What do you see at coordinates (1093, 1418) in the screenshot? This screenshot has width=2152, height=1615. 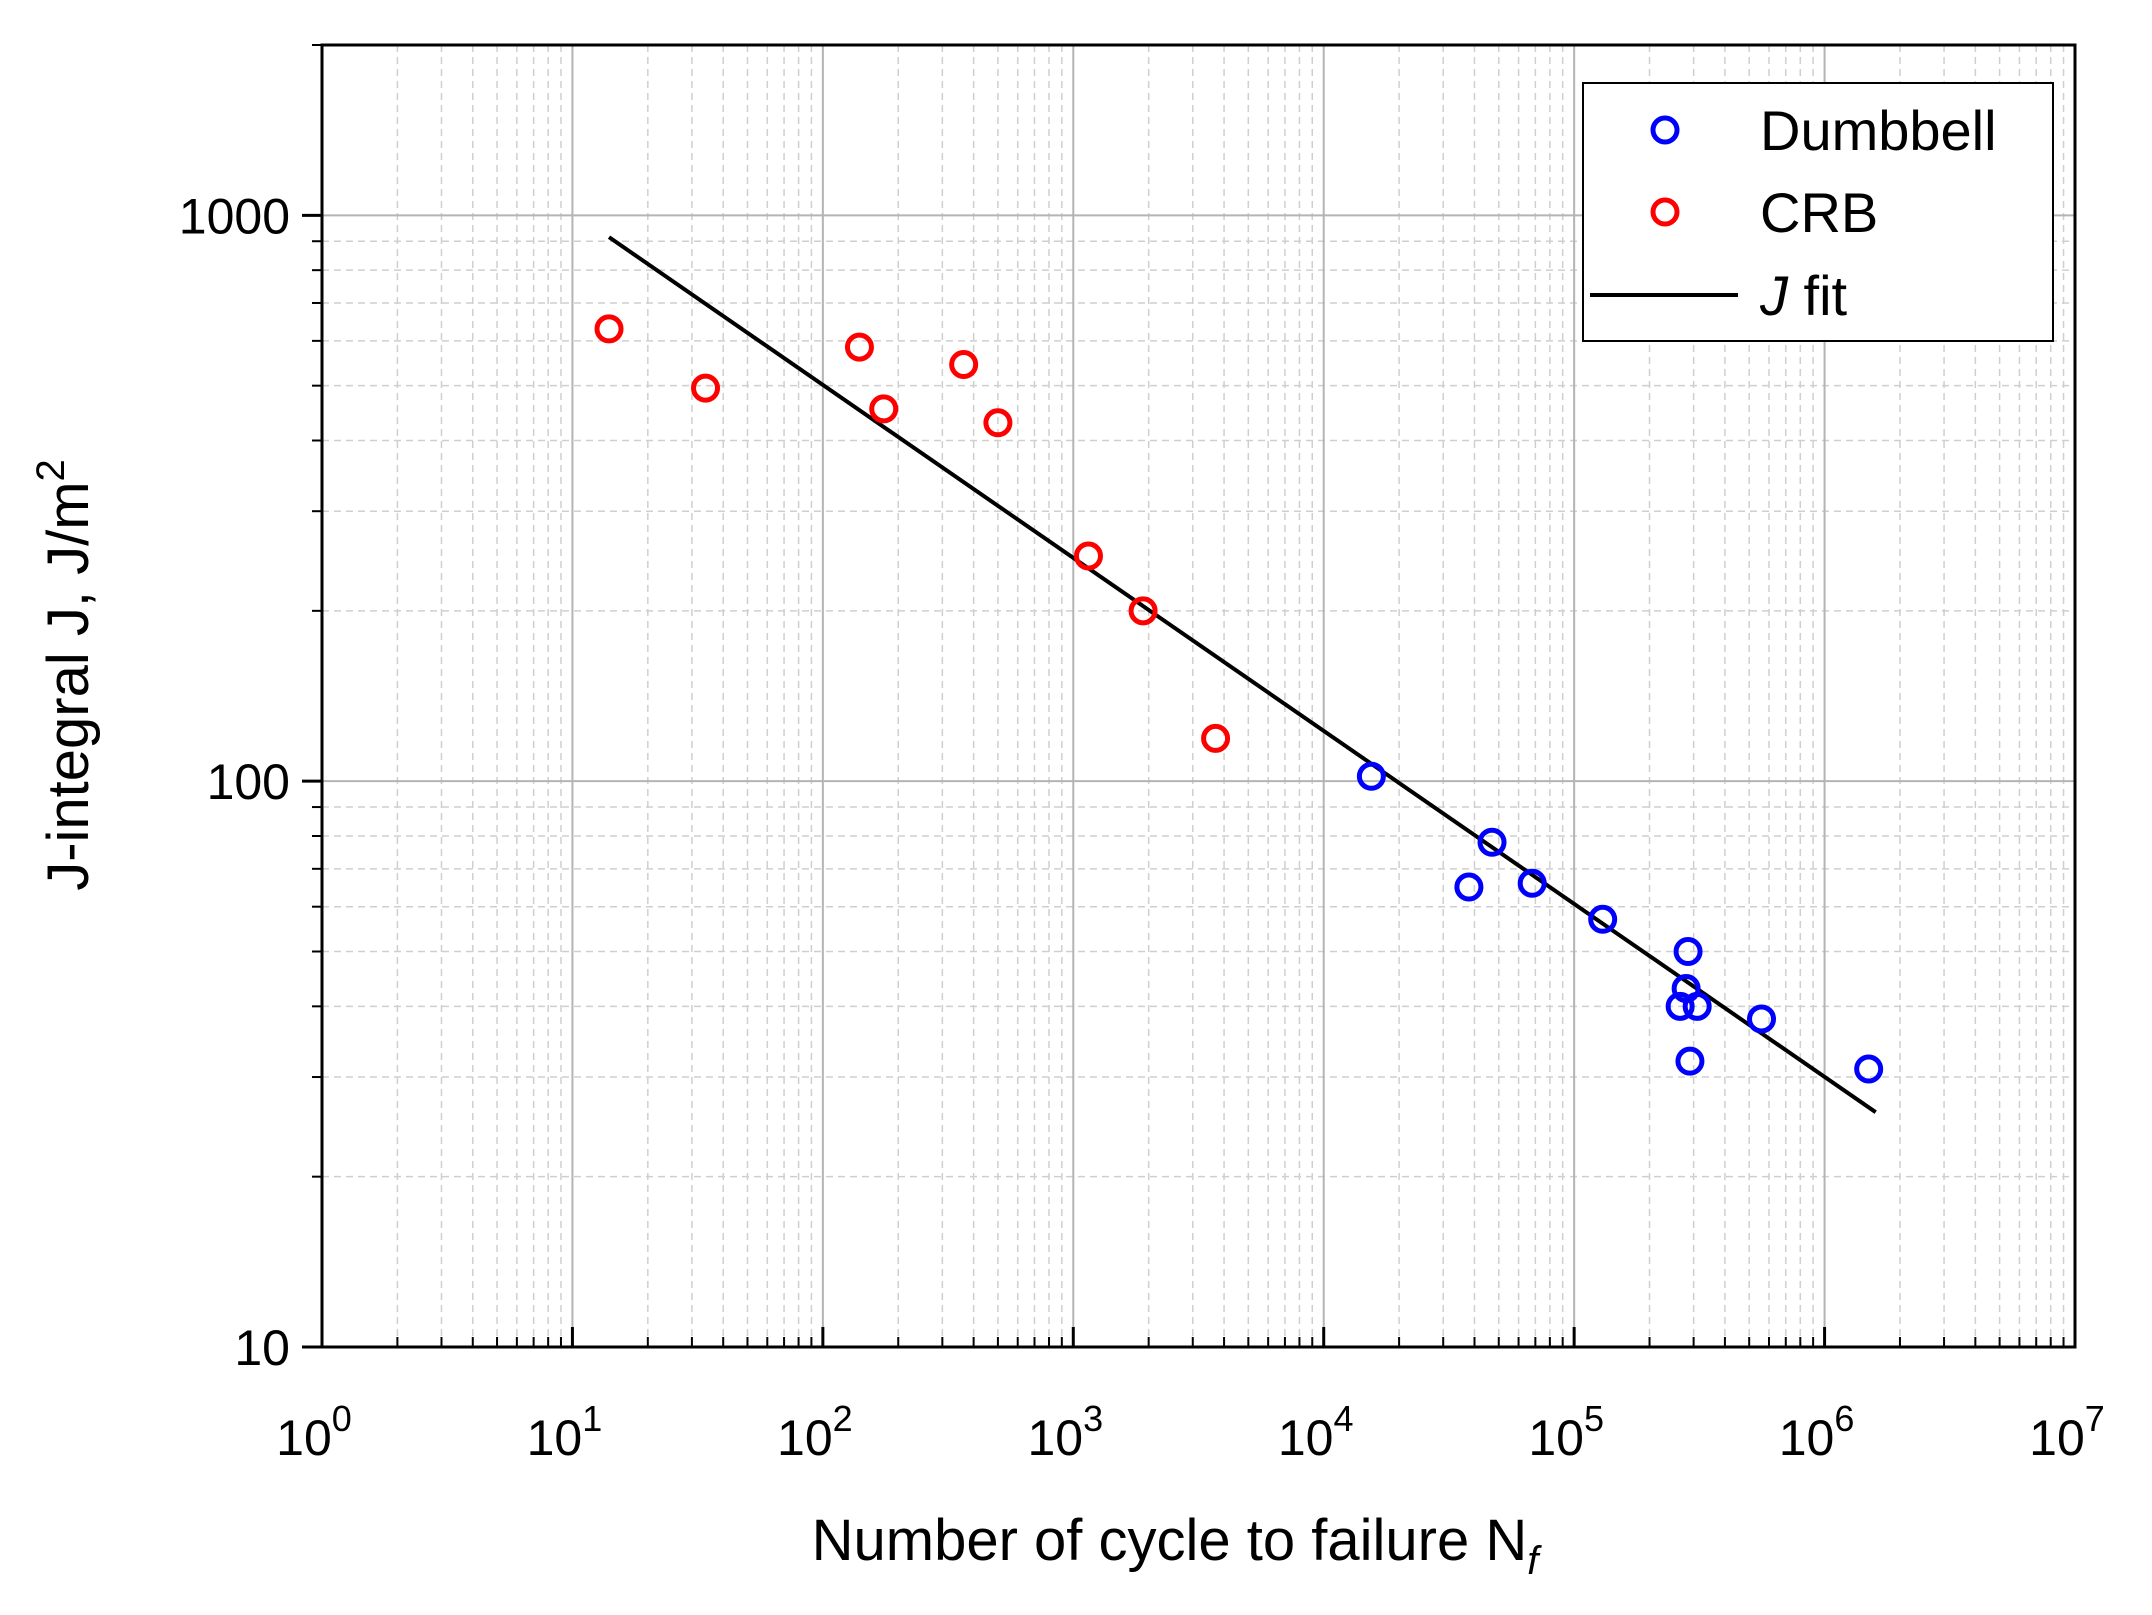 I see `x-tick-label-exponent: 3` at bounding box center [1093, 1418].